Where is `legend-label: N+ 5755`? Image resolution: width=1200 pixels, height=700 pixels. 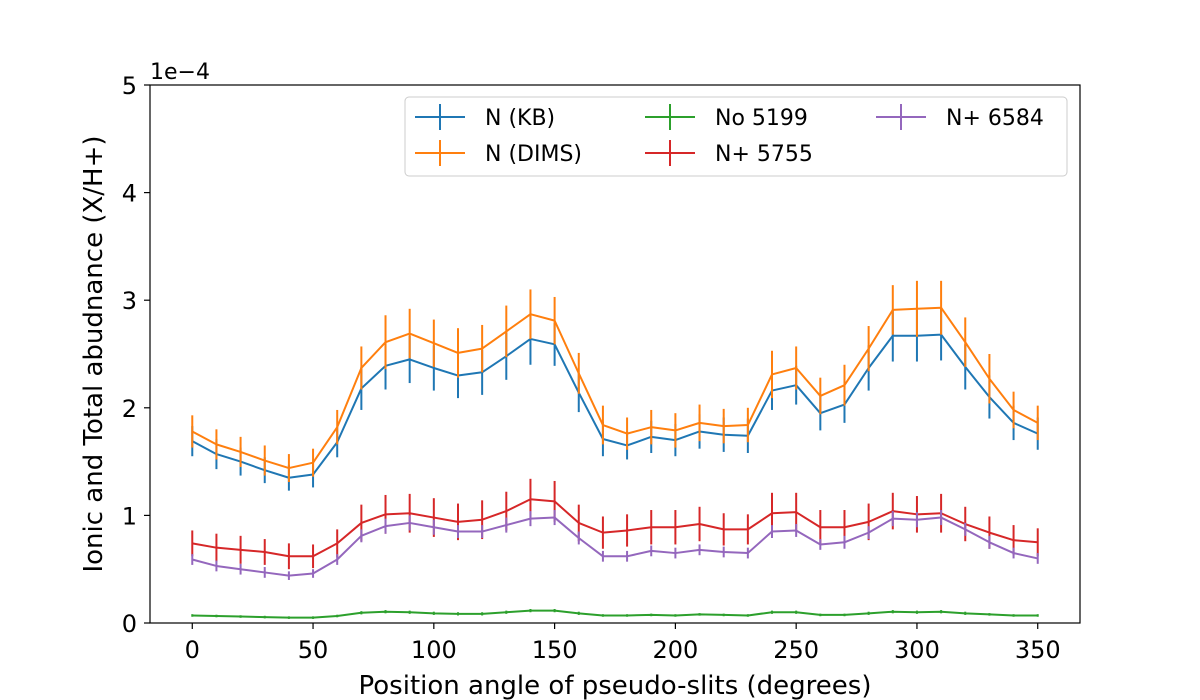 legend-label: N+ 5755 is located at coordinates (764, 154).